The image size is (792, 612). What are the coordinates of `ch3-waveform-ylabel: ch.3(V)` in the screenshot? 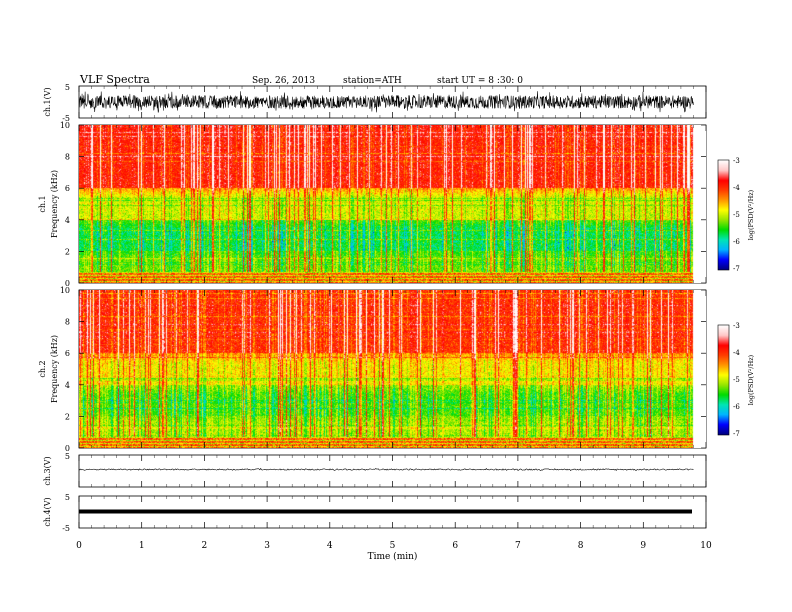 It's located at (47, 470).